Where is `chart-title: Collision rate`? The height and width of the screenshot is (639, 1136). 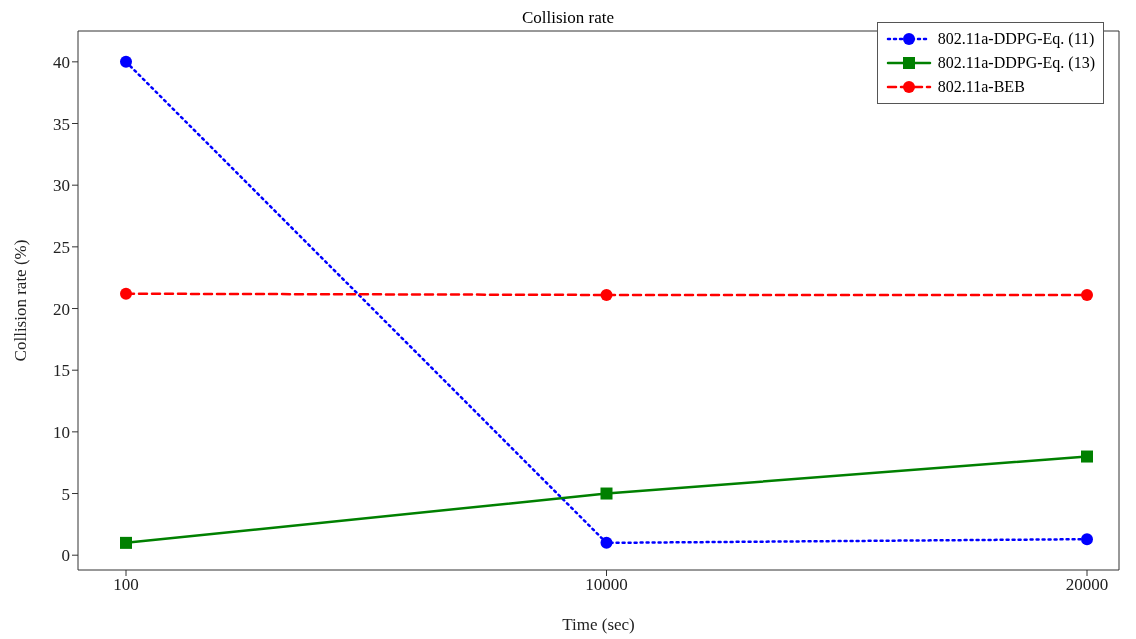
chart-title: Collision rate is located at coordinates (568, 18).